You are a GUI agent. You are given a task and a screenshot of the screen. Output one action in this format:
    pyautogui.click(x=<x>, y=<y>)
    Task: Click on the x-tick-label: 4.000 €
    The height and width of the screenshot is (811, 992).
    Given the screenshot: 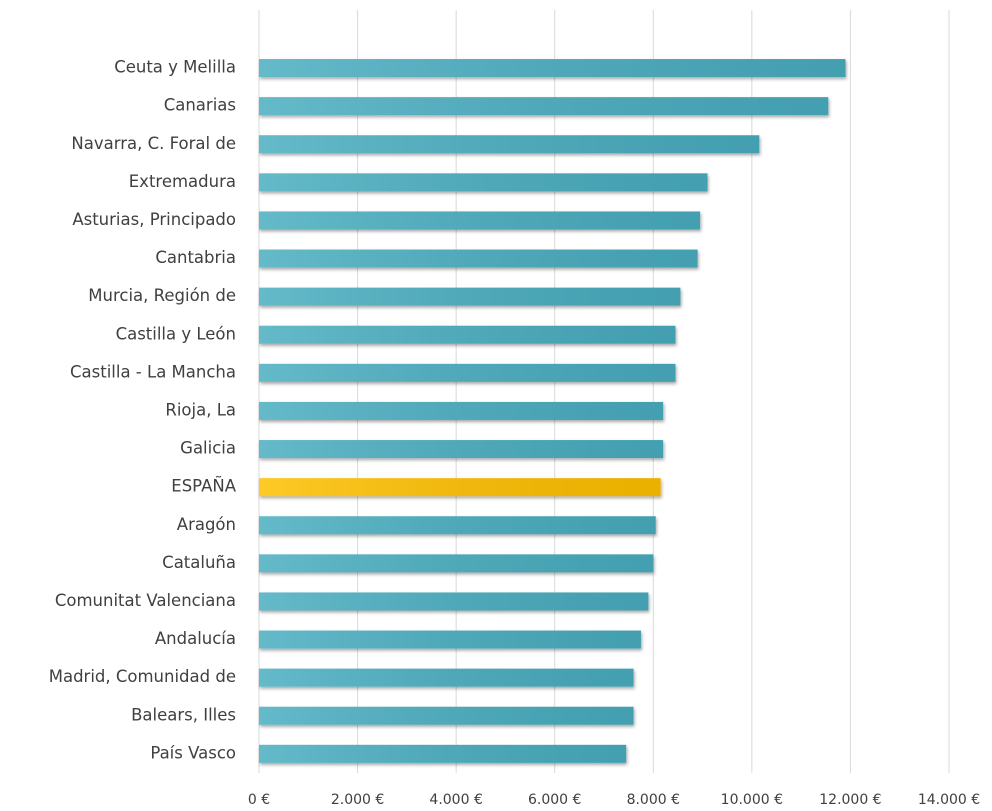 What is the action you would take?
    pyautogui.click(x=455, y=800)
    